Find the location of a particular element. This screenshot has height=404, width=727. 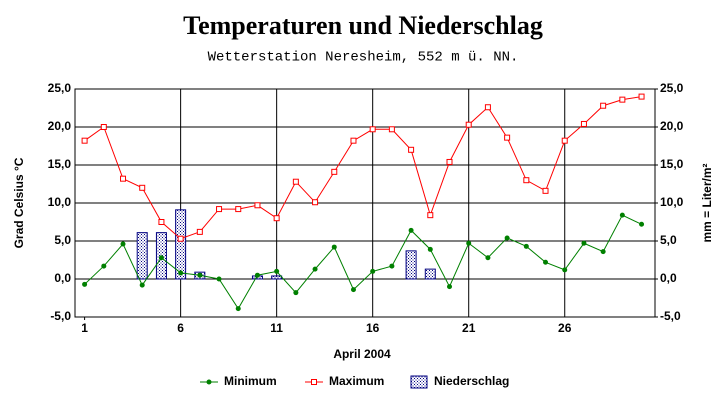

y-axis-label: Grad Celsius °C is located at coordinates (19, 202).